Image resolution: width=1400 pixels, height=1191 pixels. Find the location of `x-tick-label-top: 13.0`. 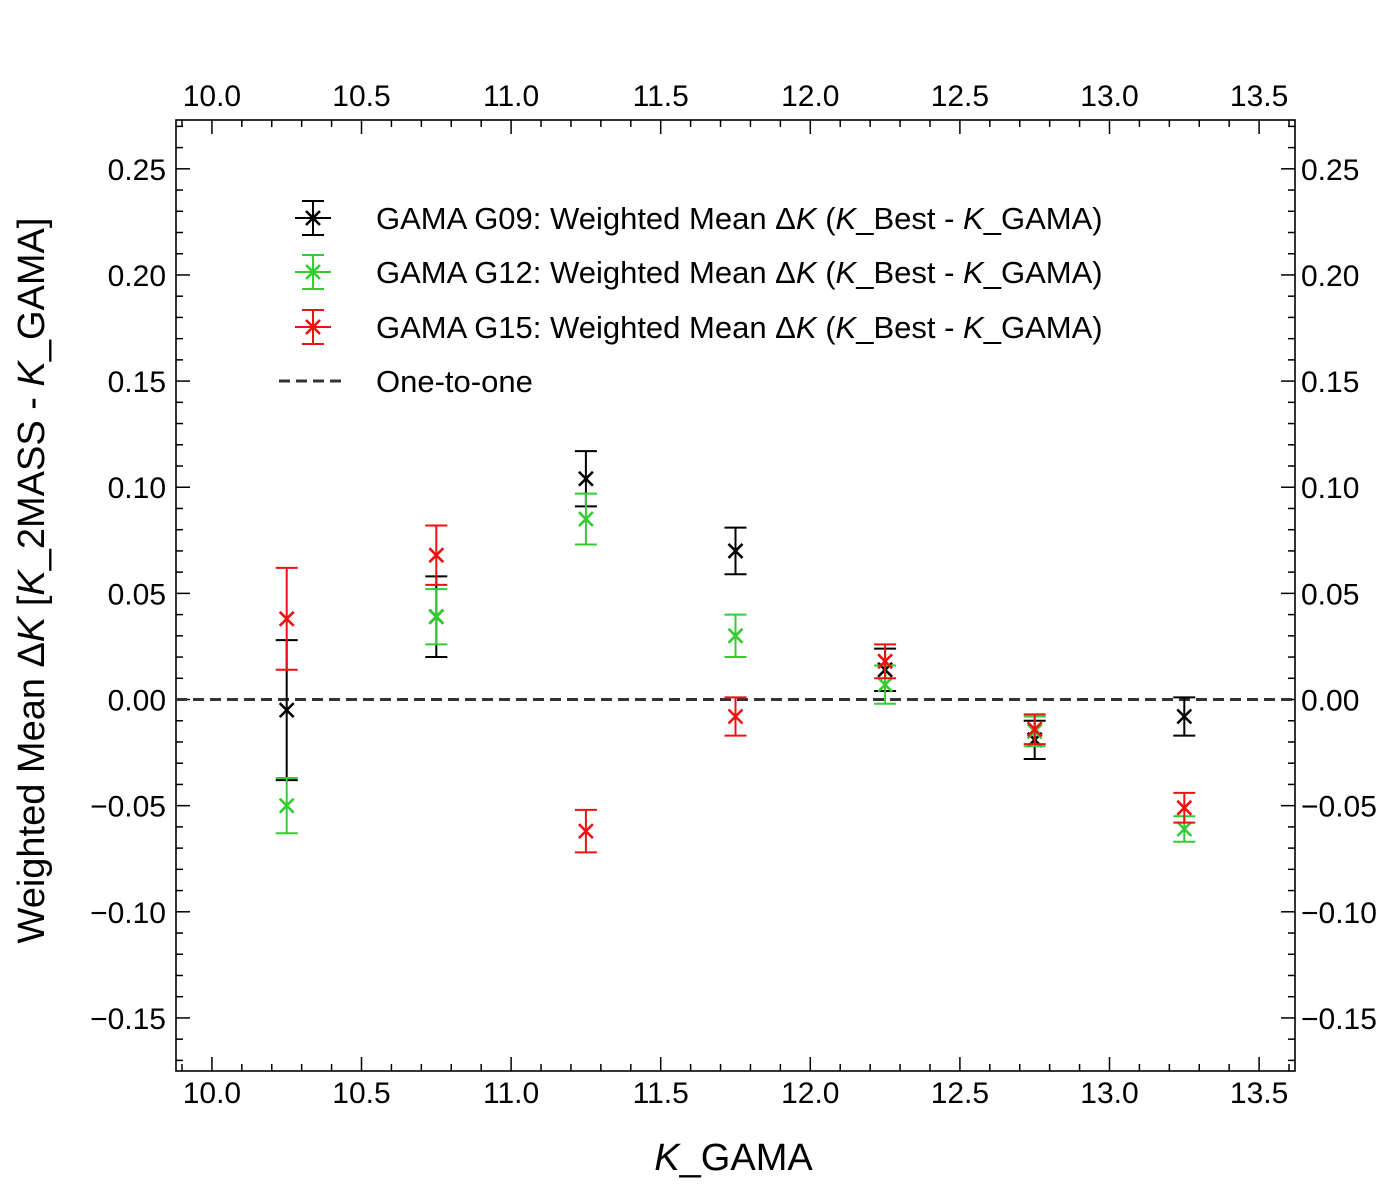

x-tick-label-top: 13.0 is located at coordinates (1109, 96).